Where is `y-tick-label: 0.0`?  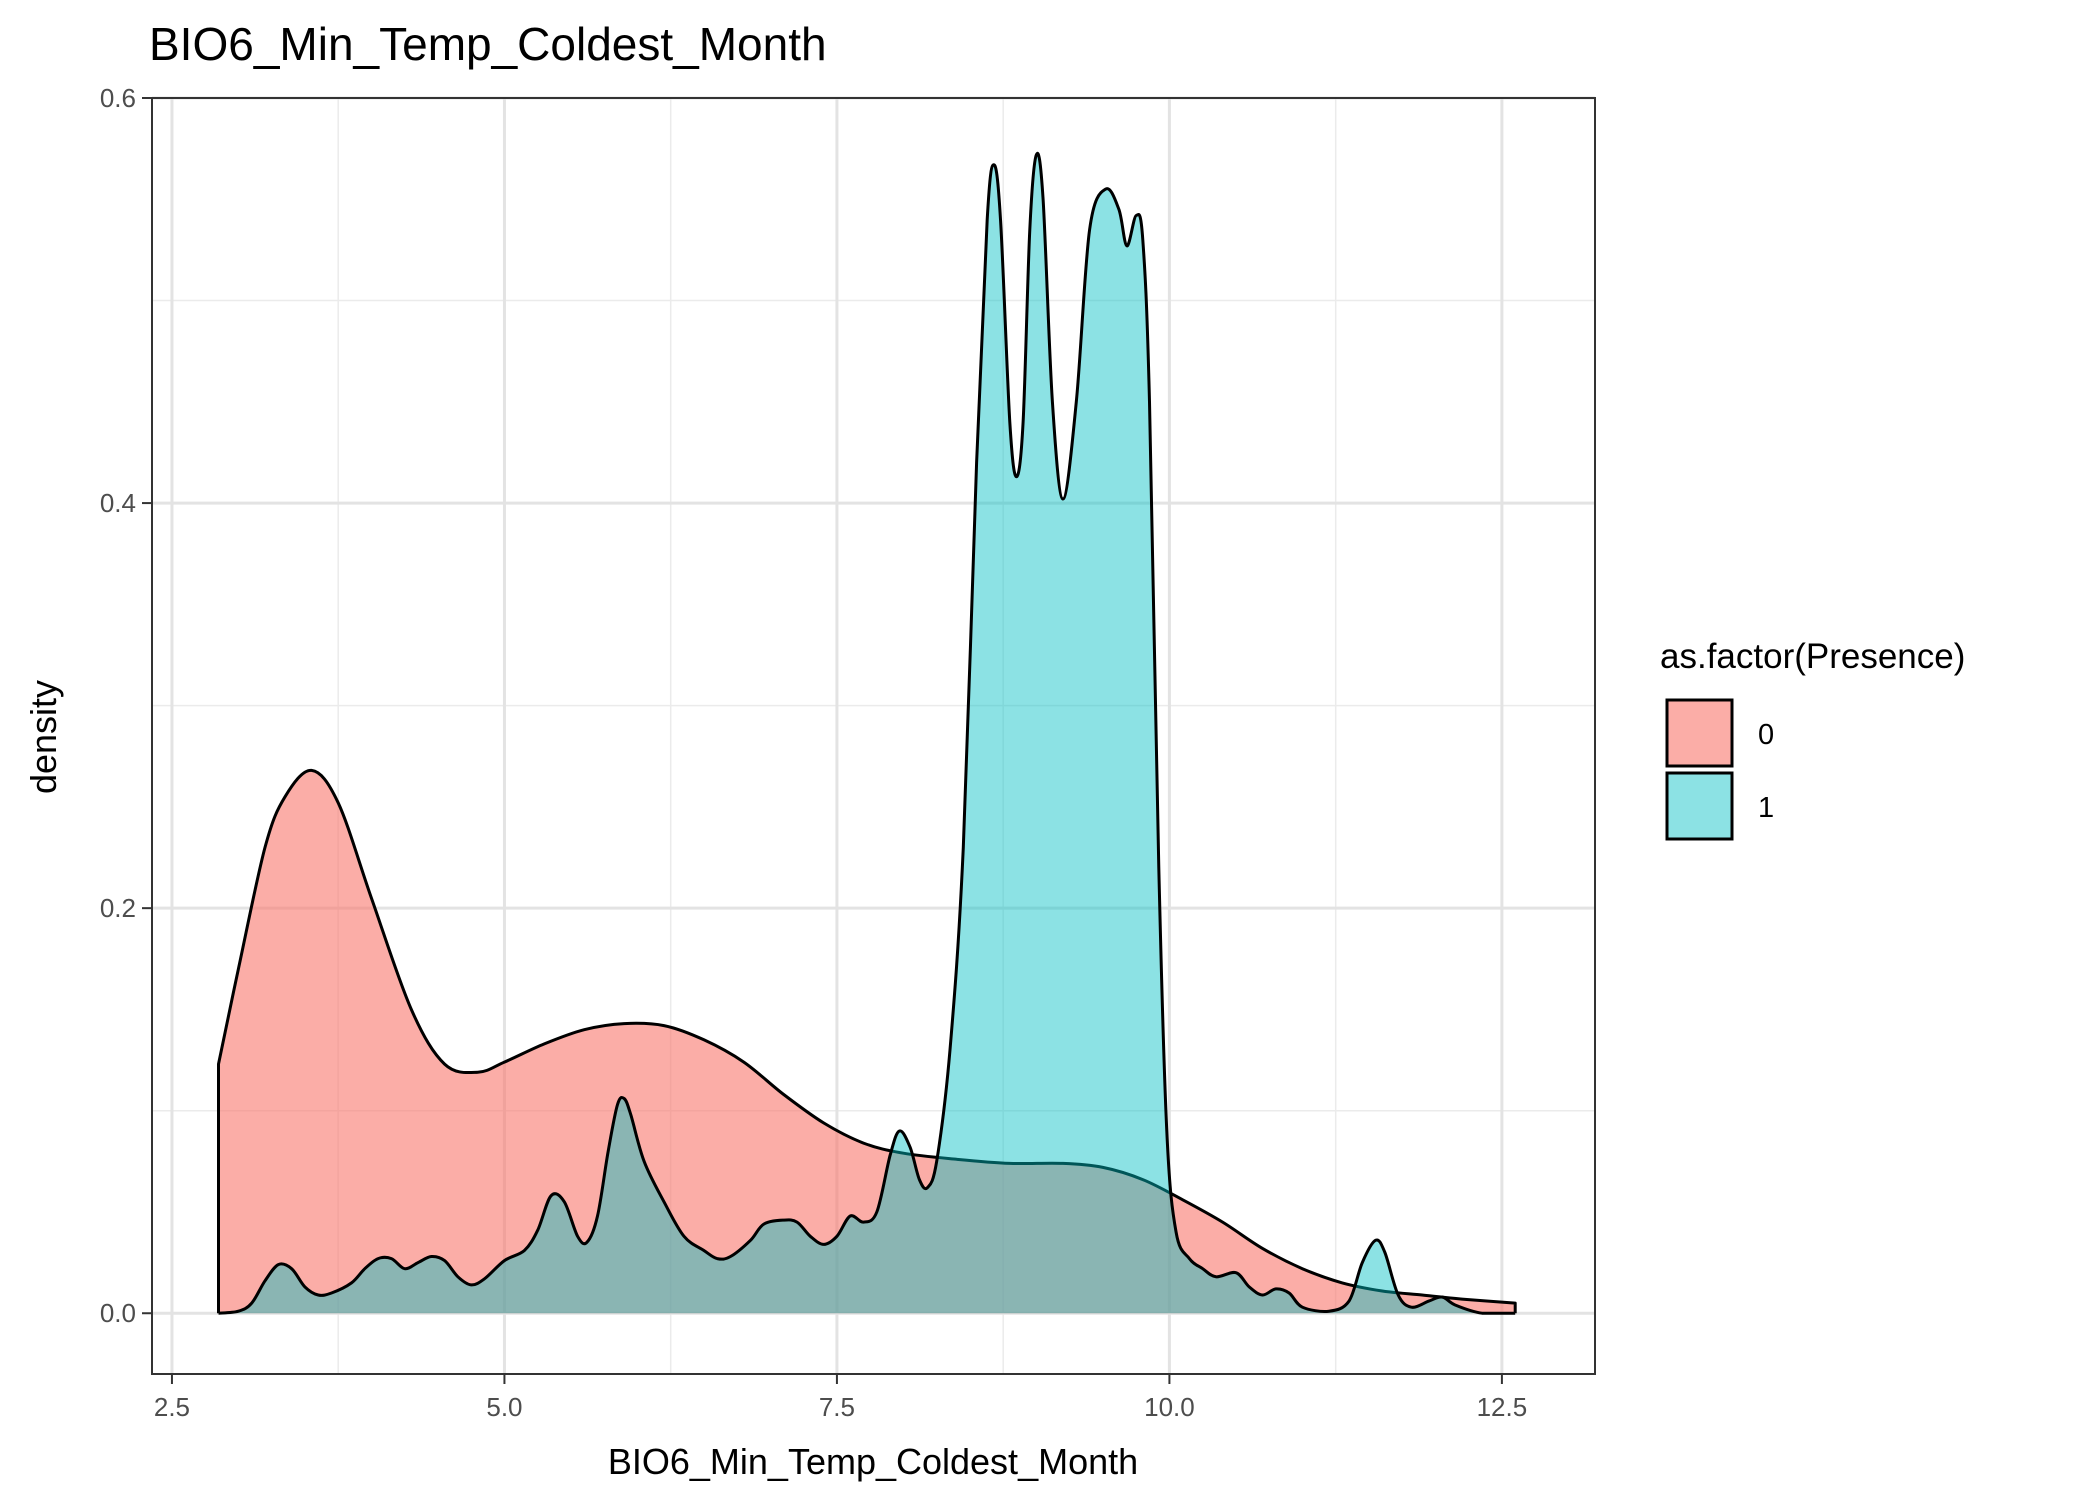
y-tick-label: 0.0 is located at coordinates (118, 1313).